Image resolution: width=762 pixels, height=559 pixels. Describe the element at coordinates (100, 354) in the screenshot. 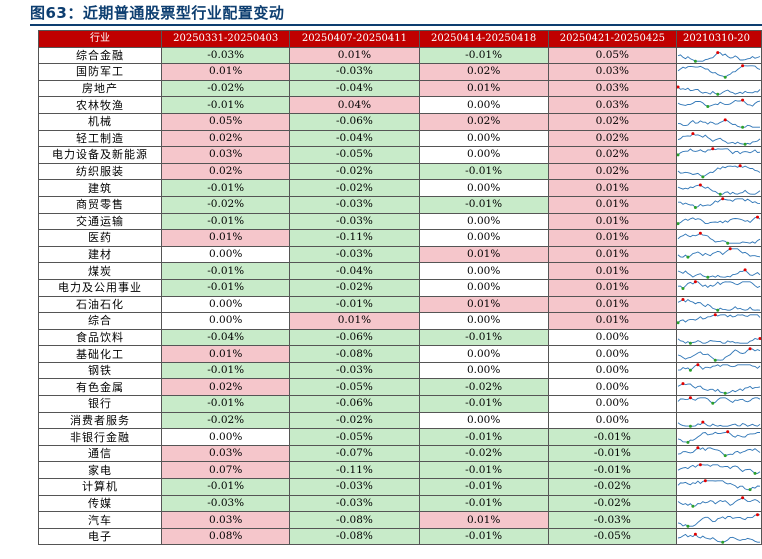

I see `industry-name: 基础化工` at that location.